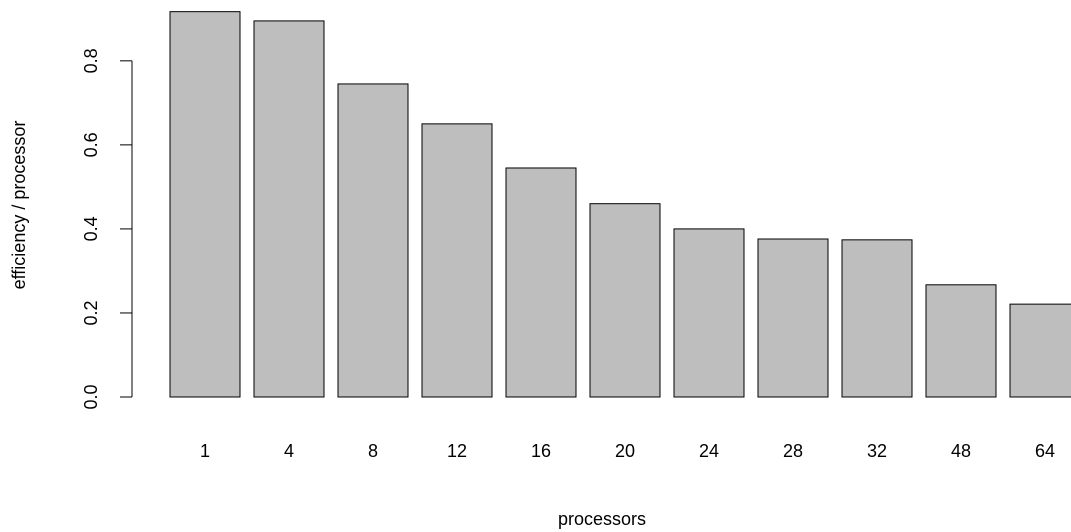  What do you see at coordinates (373, 451) in the screenshot?
I see `x-tick-label: 8` at bounding box center [373, 451].